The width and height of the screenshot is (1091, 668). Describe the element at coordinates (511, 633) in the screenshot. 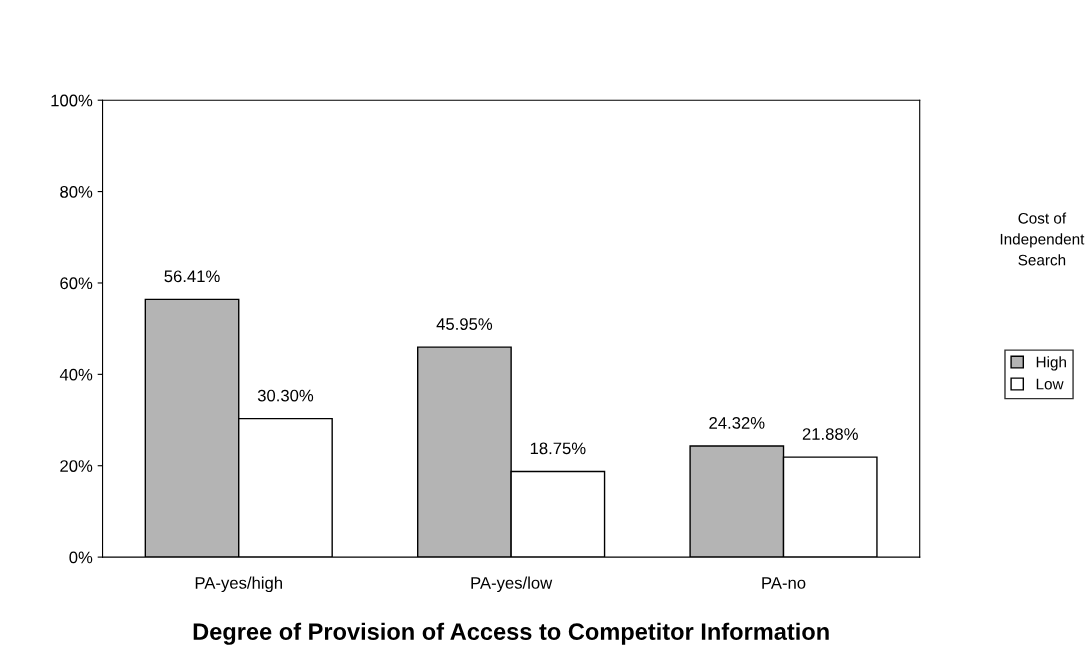

I see `x-axis-title: Degree of Provision of Access to Competitor Information` at that location.